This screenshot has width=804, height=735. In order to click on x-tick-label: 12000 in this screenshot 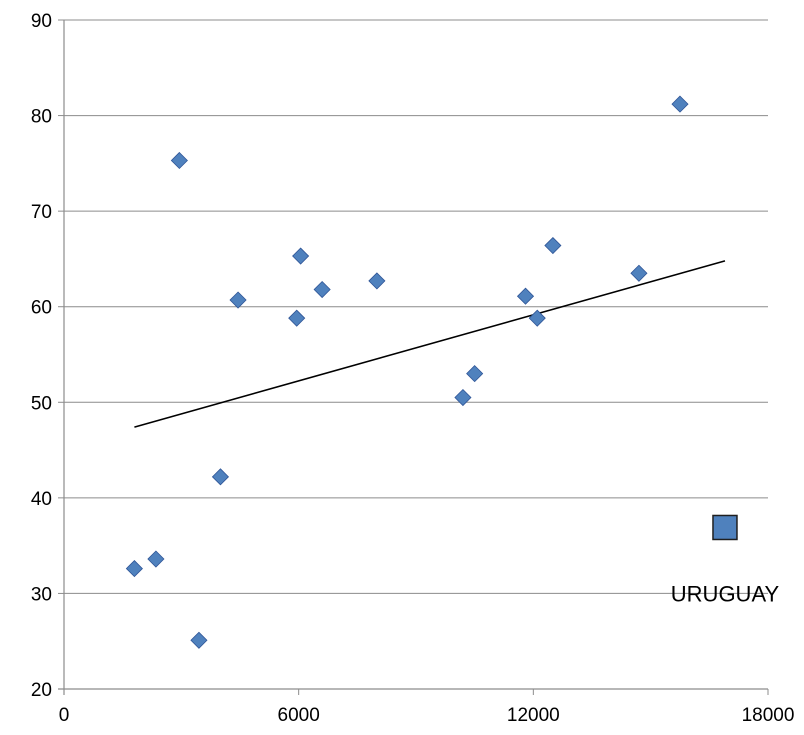, I will do `click(533, 715)`.